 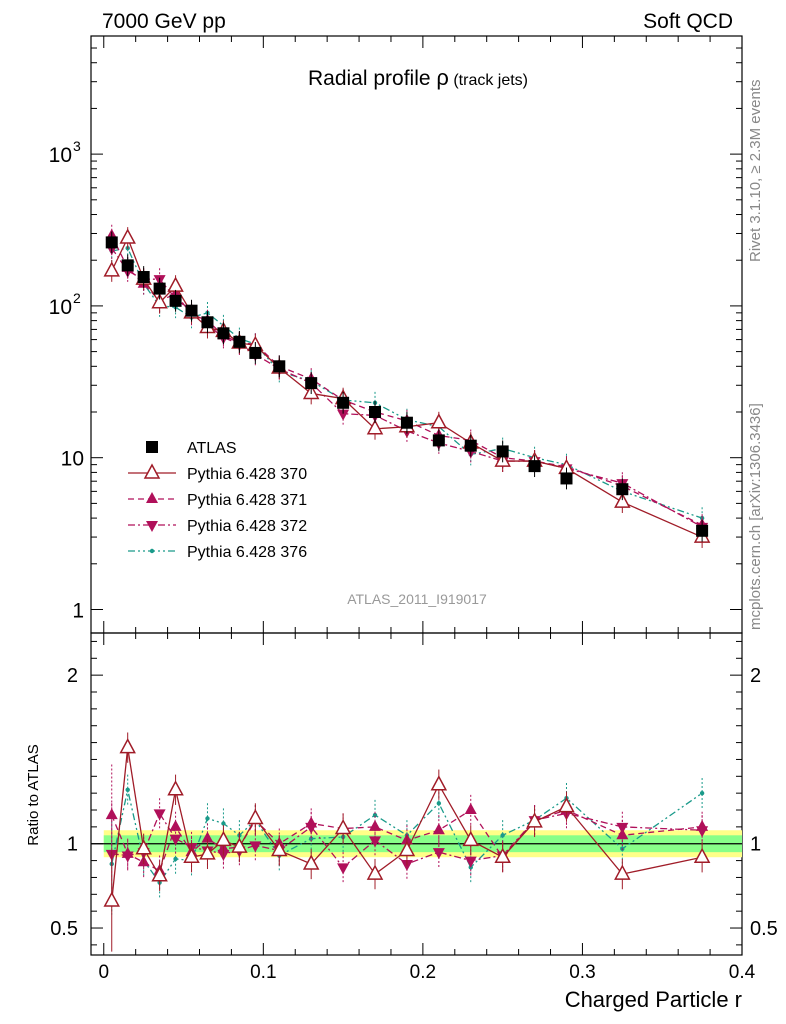 What do you see at coordinates (755, 676) in the screenshot?
I see `ratio-ytick-label-right: 2` at bounding box center [755, 676].